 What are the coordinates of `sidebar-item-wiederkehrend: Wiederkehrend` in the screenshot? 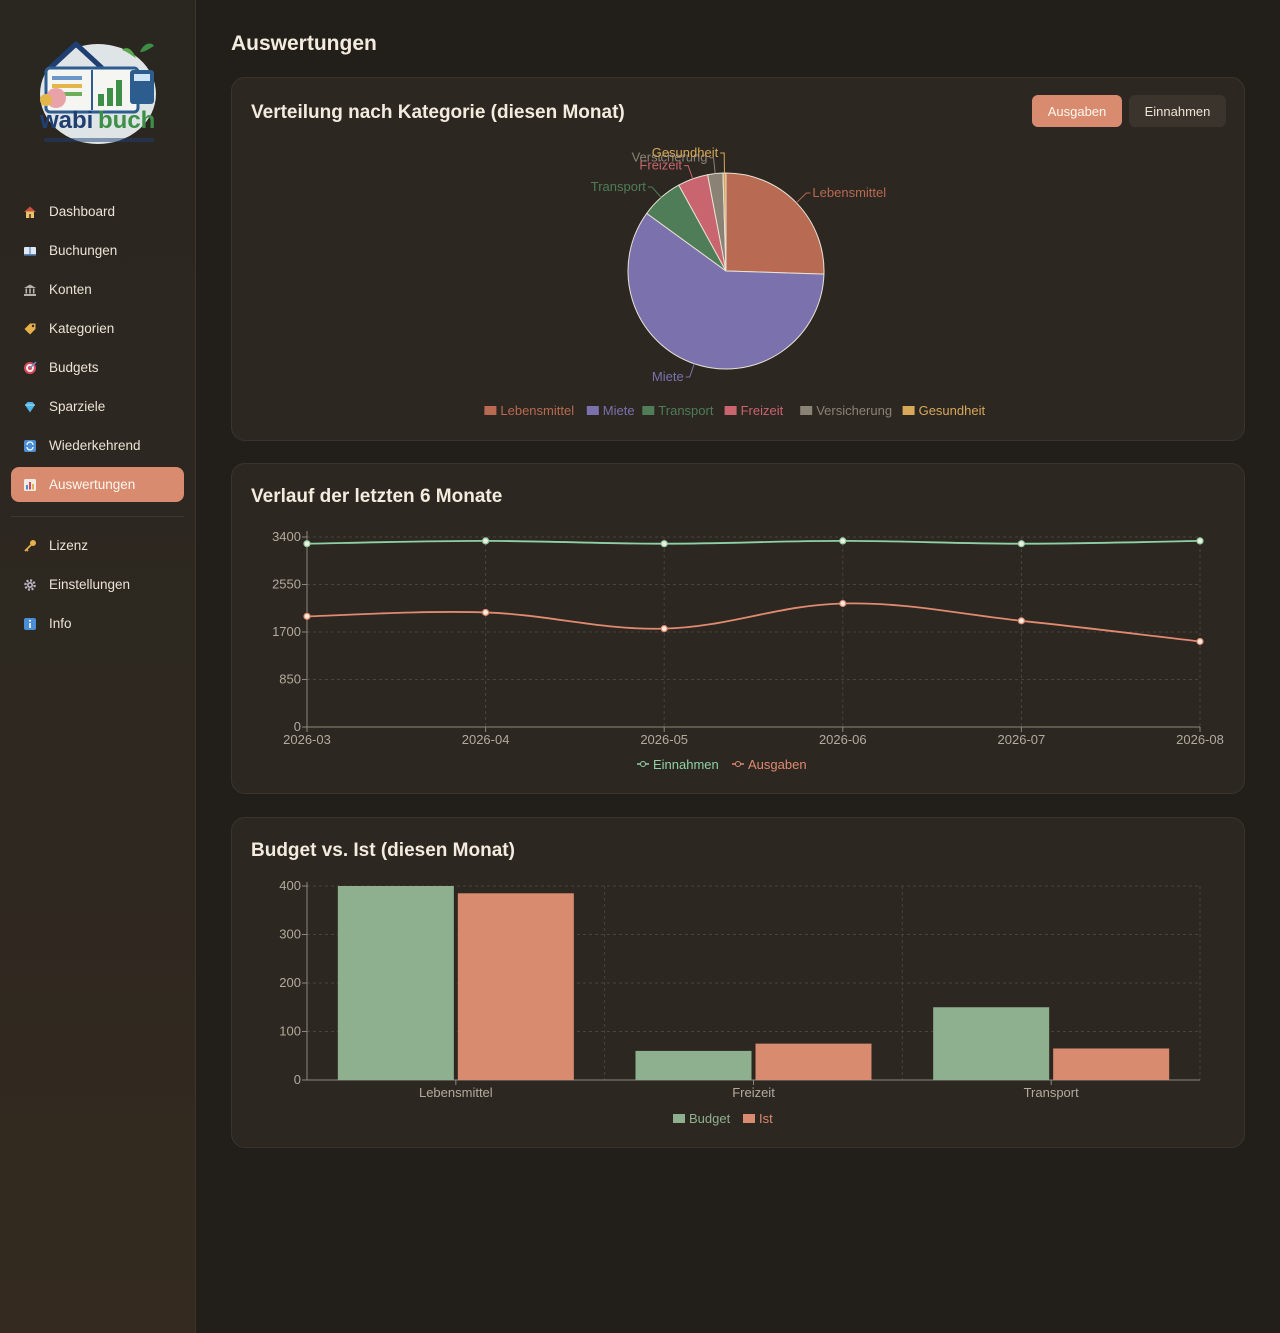 It's located at (97, 445).